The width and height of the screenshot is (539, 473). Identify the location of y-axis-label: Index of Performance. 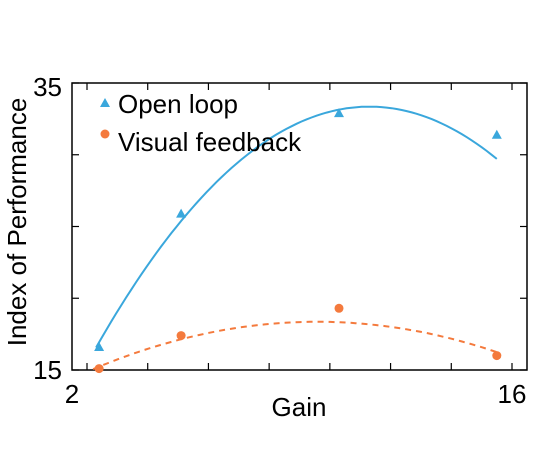
(17, 222).